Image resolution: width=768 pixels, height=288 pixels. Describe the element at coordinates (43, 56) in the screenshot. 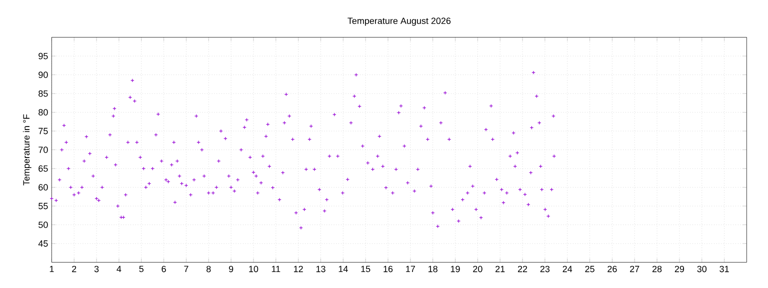

I see `y-tick-label: 95` at that location.